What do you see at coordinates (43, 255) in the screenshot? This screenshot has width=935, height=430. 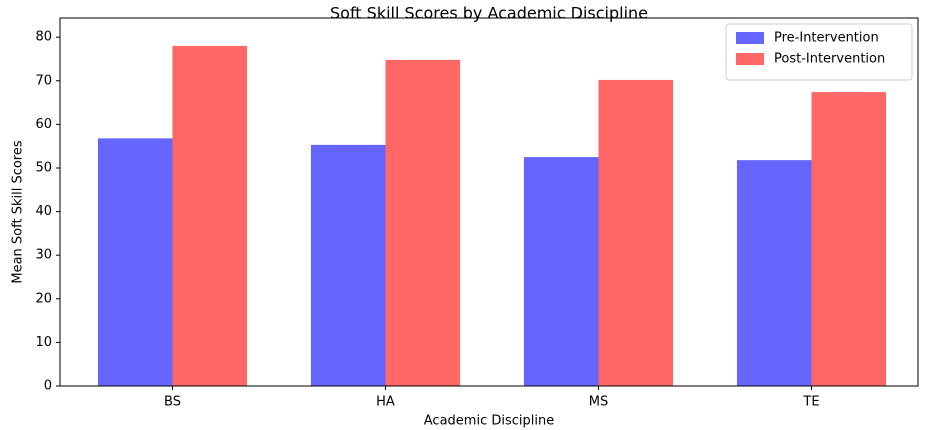 I see `y-tick-label: 30` at bounding box center [43, 255].